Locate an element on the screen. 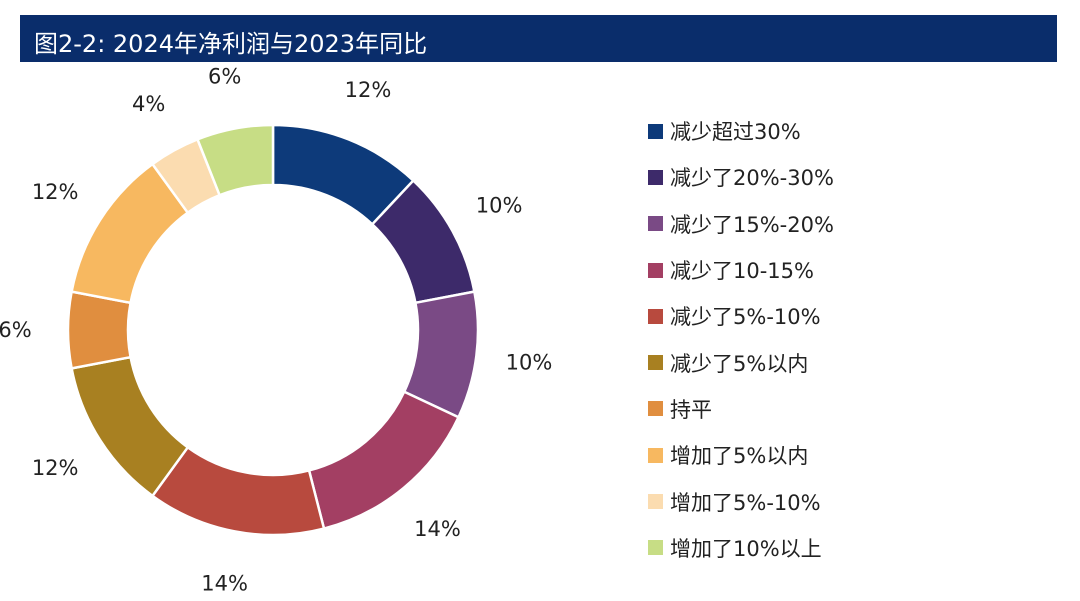 The height and width of the screenshot is (601, 1080). legend-label: 增加了10%以上 is located at coordinates (746, 548).